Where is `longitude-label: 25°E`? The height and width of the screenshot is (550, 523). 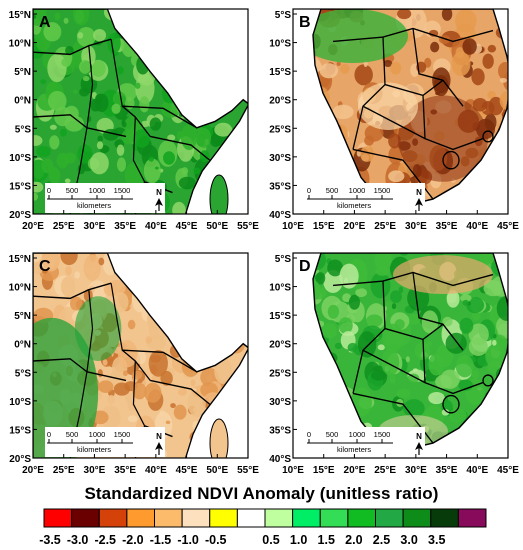
longitude-label: 25°E is located at coordinates (385, 470).